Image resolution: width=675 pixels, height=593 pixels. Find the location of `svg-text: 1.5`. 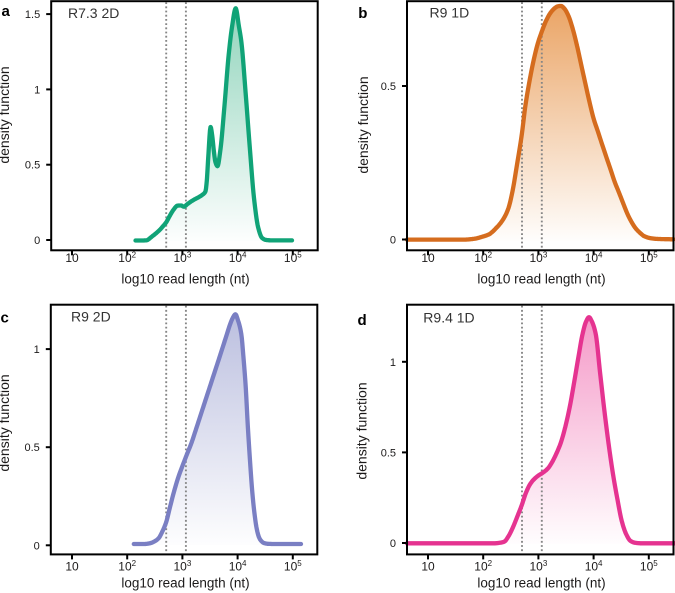

svg-text: 1.5 is located at coordinates (32, 15).